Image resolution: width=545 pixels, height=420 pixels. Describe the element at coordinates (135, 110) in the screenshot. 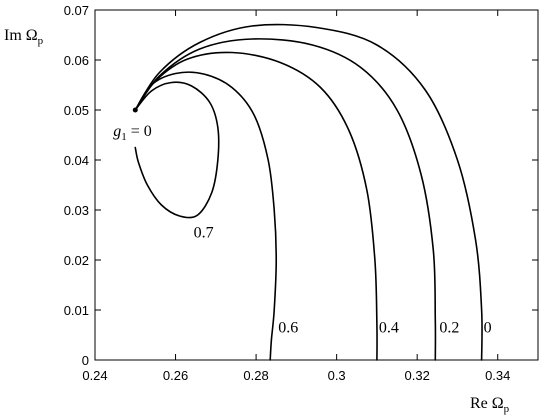

I see `start-point-marker` at that location.